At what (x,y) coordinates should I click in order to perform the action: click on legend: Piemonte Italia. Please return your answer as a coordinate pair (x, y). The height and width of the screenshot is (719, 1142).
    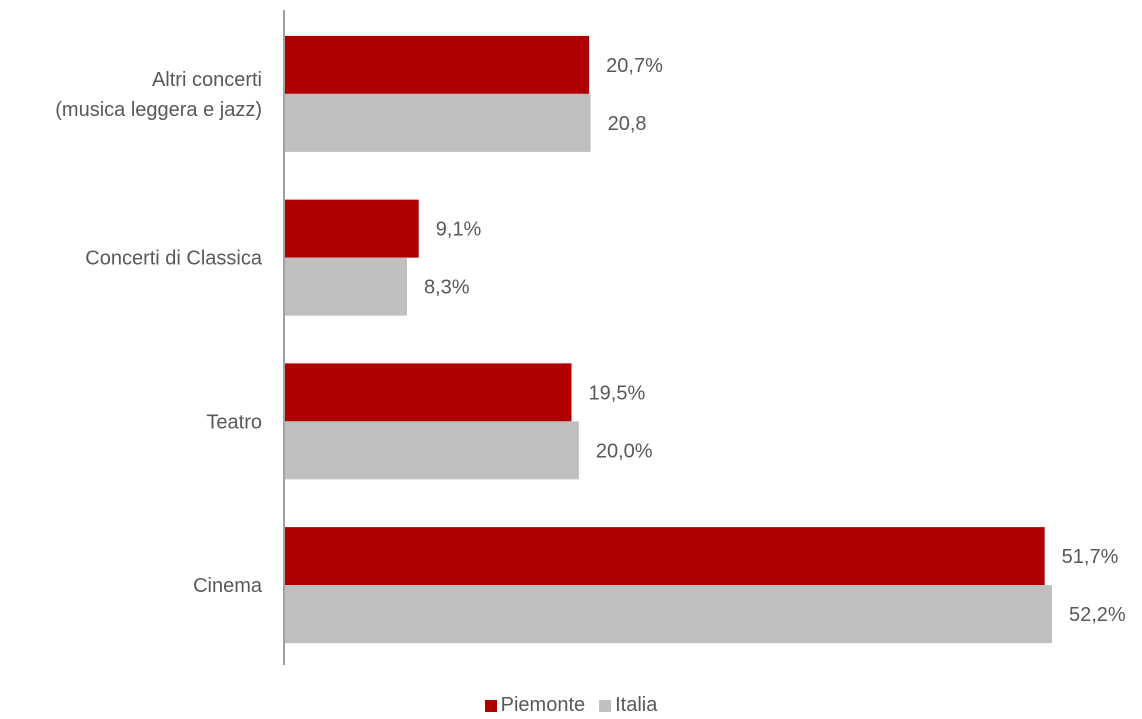
    Looking at the image, I should click on (571, 705).